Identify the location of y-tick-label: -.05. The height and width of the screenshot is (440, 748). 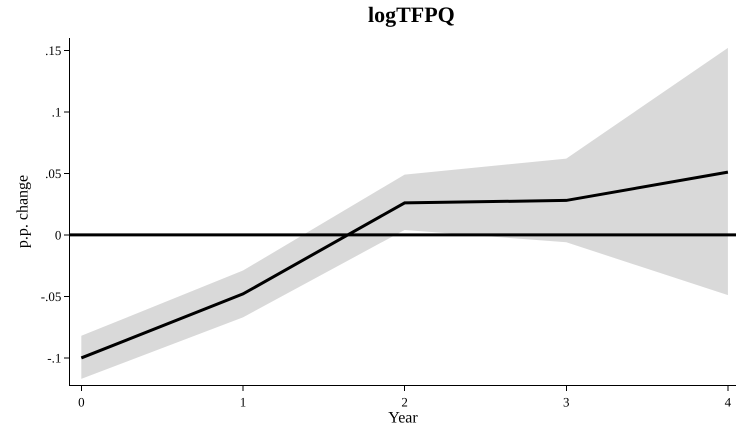
(51, 296).